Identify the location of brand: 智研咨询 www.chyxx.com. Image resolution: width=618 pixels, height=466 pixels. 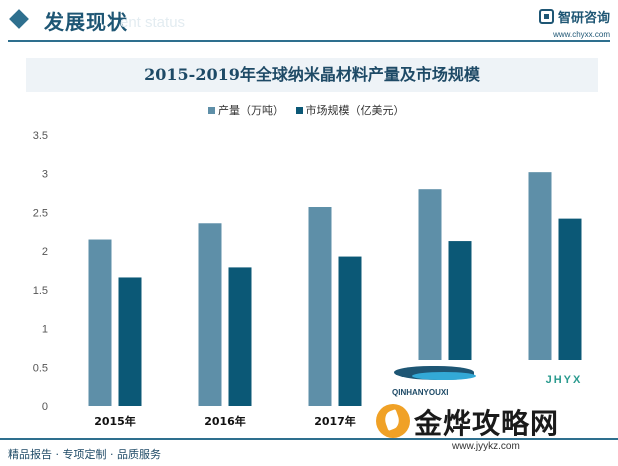
(574, 22).